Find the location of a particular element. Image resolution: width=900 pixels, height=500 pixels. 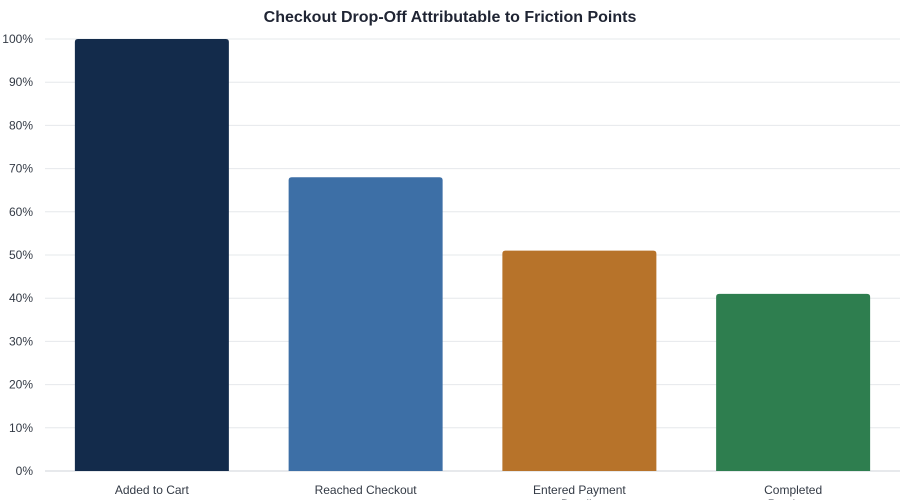

y-tick-label: 50% is located at coordinates (21, 255).